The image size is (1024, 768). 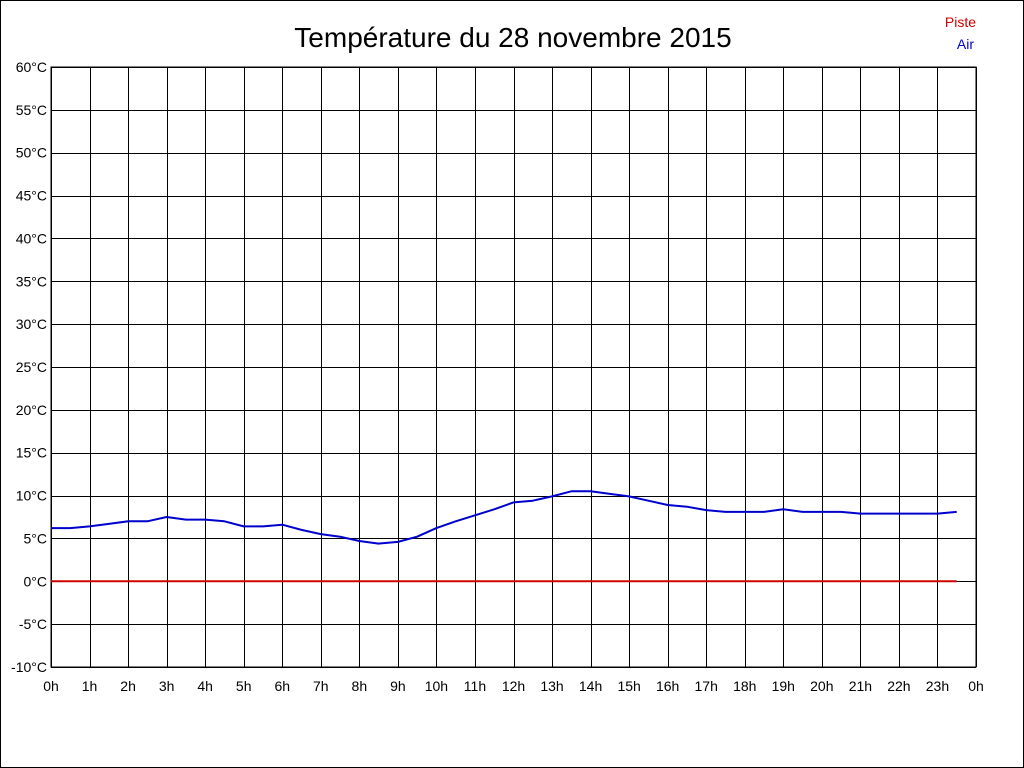 What do you see at coordinates (167, 686) in the screenshot?
I see `x-tick-label: 3h` at bounding box center [167, 686].